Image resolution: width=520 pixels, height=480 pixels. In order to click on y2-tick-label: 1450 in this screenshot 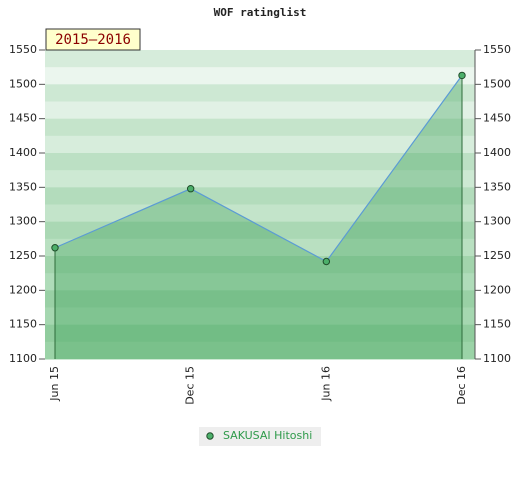, I will do `click(497, 118)`.